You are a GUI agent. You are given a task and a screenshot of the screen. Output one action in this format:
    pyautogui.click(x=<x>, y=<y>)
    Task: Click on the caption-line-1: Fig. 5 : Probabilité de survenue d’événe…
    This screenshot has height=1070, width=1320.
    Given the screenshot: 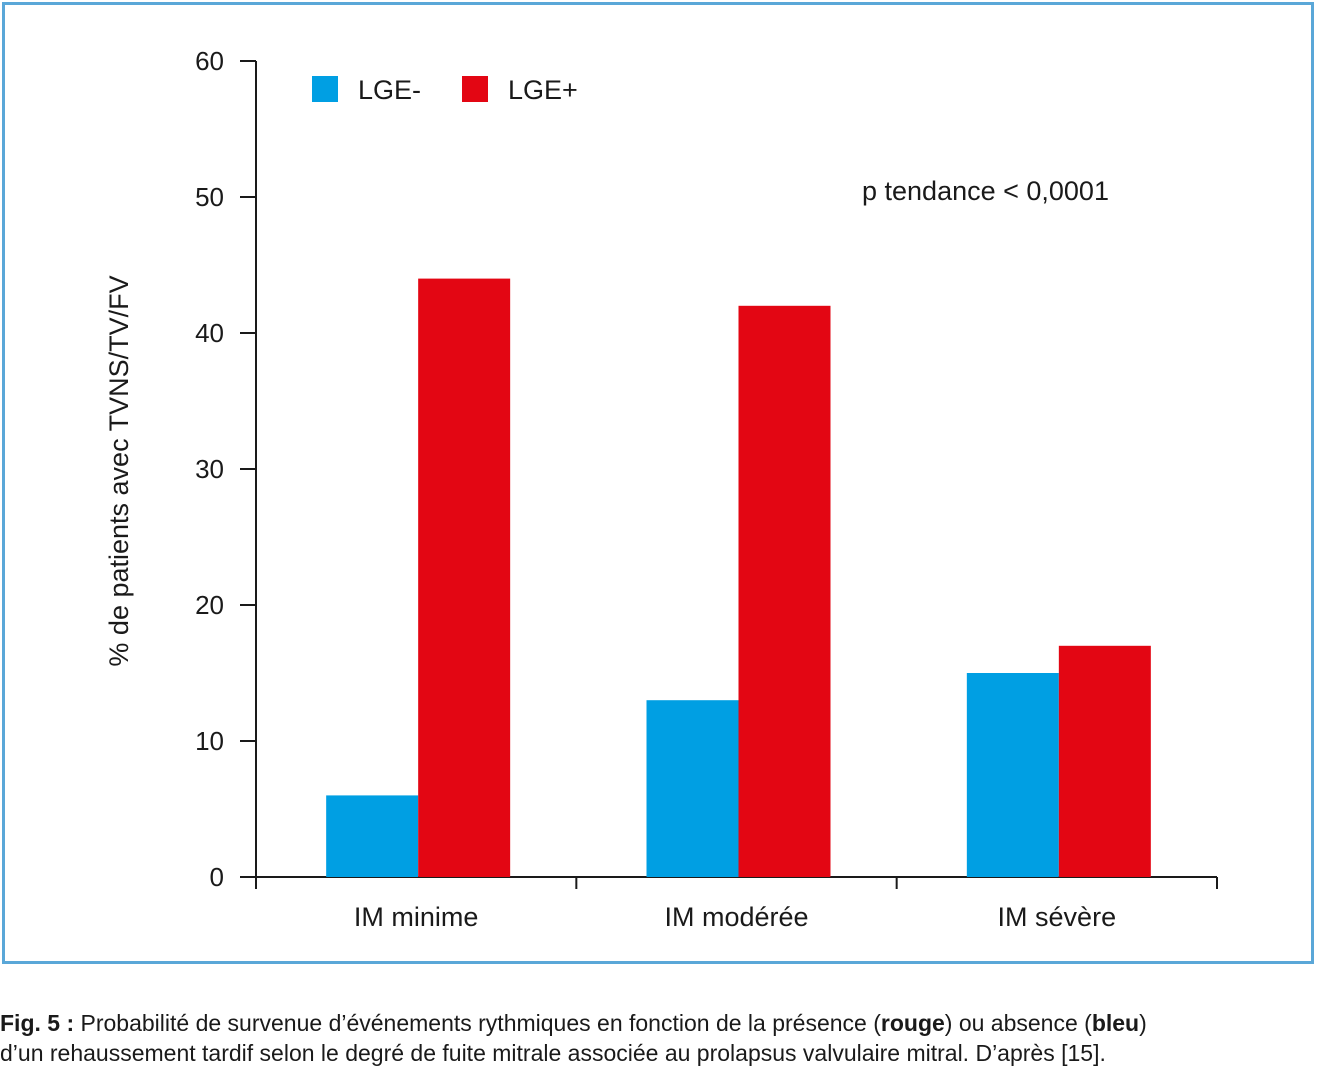 What is the action you would take?
    pyautogui.click(x=660, y=1023)
    